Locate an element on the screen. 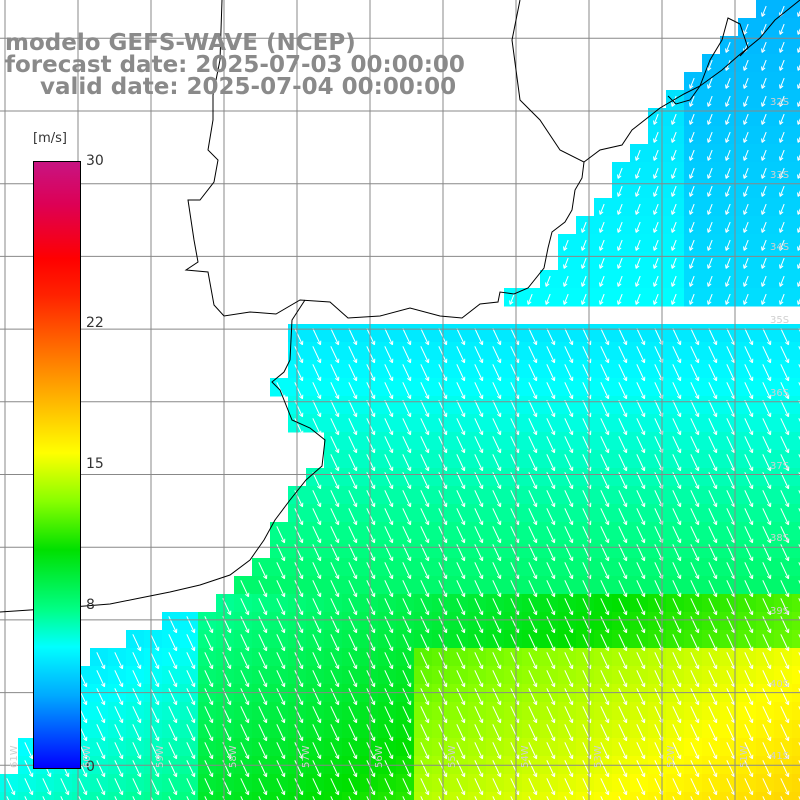 This screenshot has width=800, height=800. longitude-label: 53W is located at coordinates (598, 756).